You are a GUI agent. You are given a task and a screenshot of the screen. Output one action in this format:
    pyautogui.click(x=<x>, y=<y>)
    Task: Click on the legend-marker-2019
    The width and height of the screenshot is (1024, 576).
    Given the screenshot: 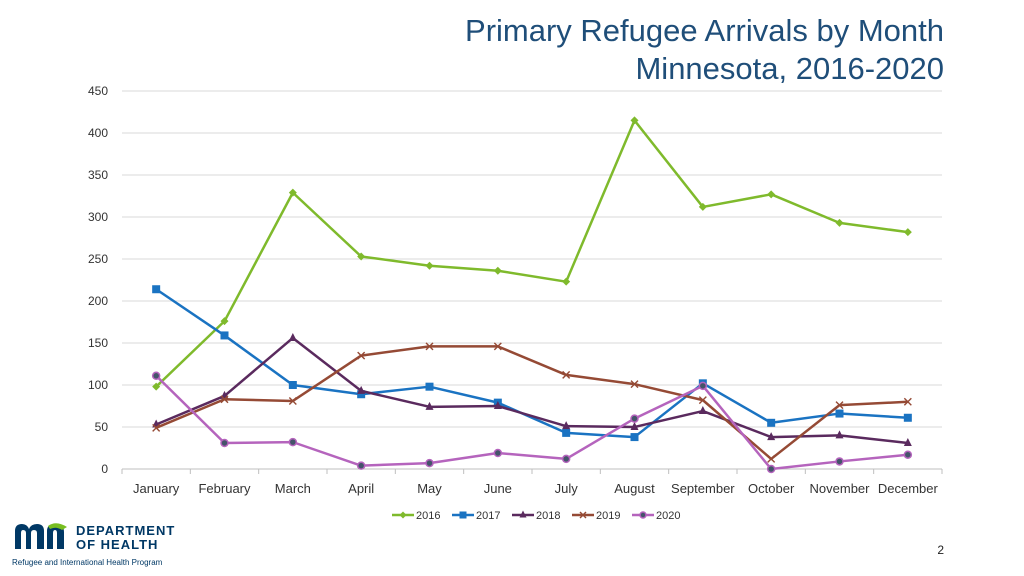 What is the action you would take?
    pyautogui.click(x=583, y=515)
    